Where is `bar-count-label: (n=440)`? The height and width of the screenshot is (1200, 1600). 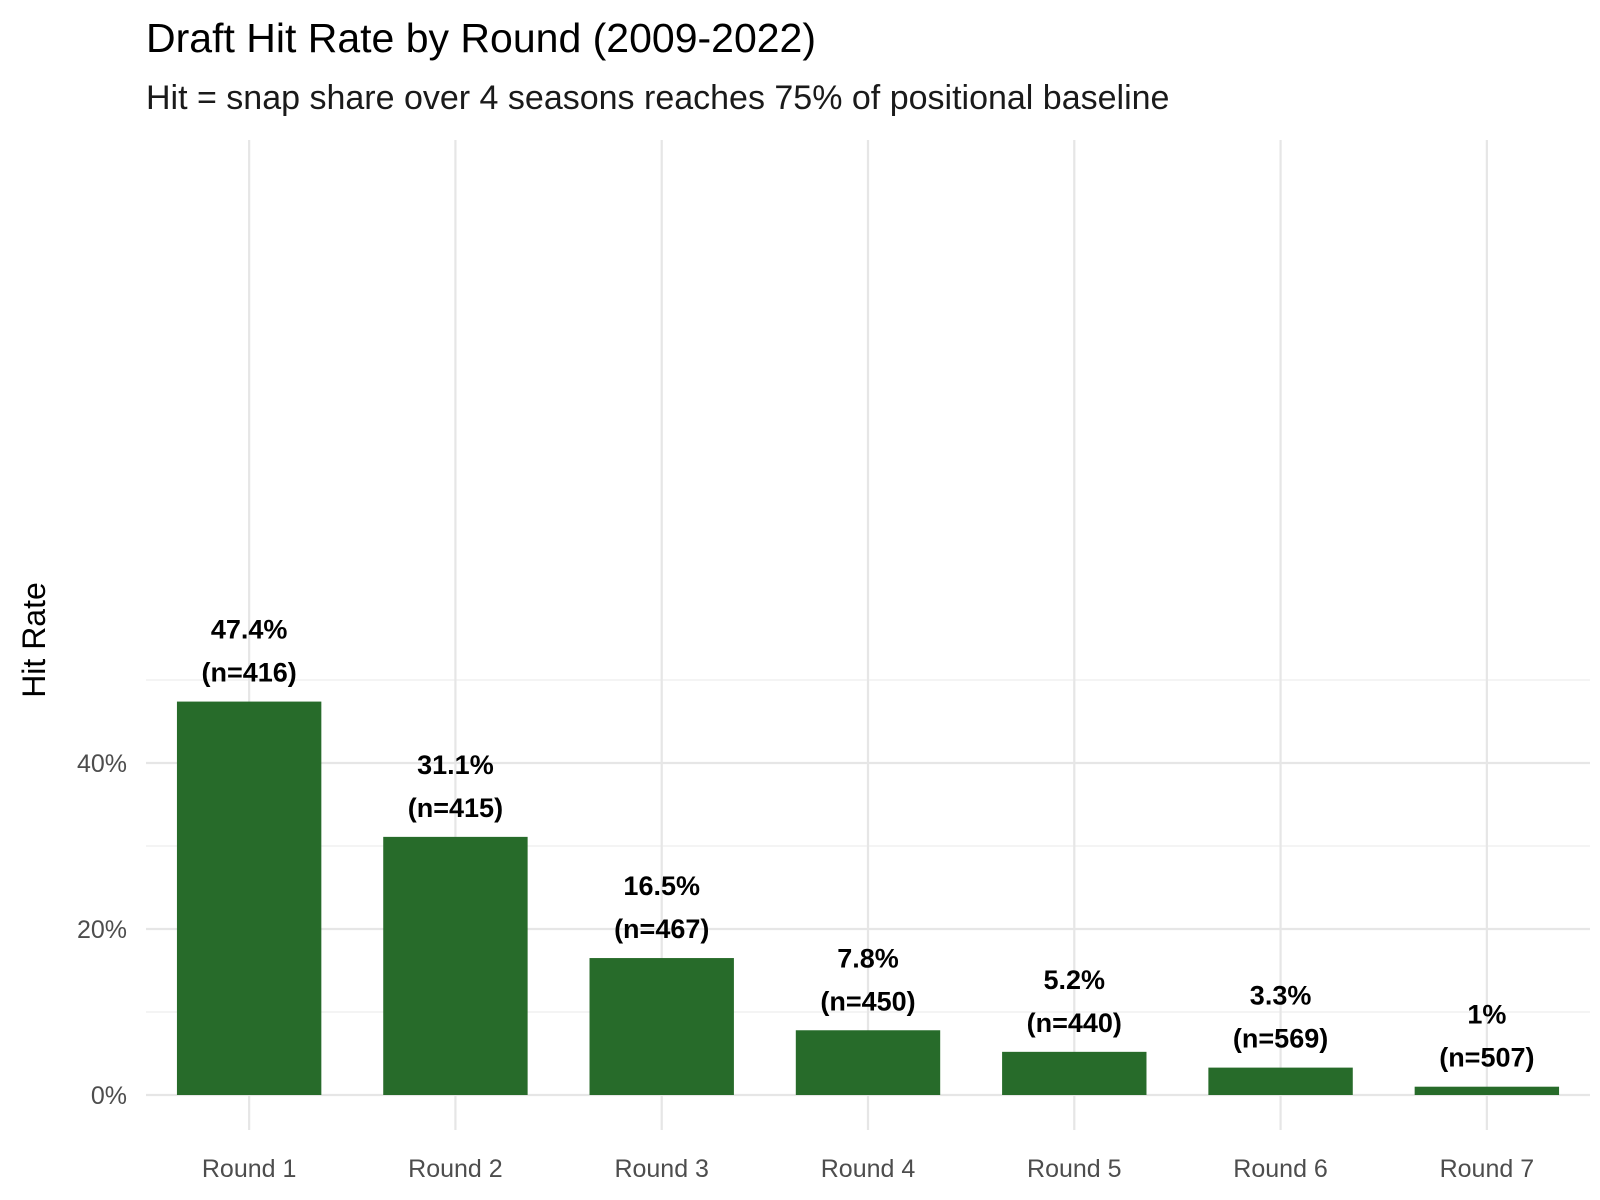
bar-count-label: (n=440) is located at coordinates (1074, 1023).